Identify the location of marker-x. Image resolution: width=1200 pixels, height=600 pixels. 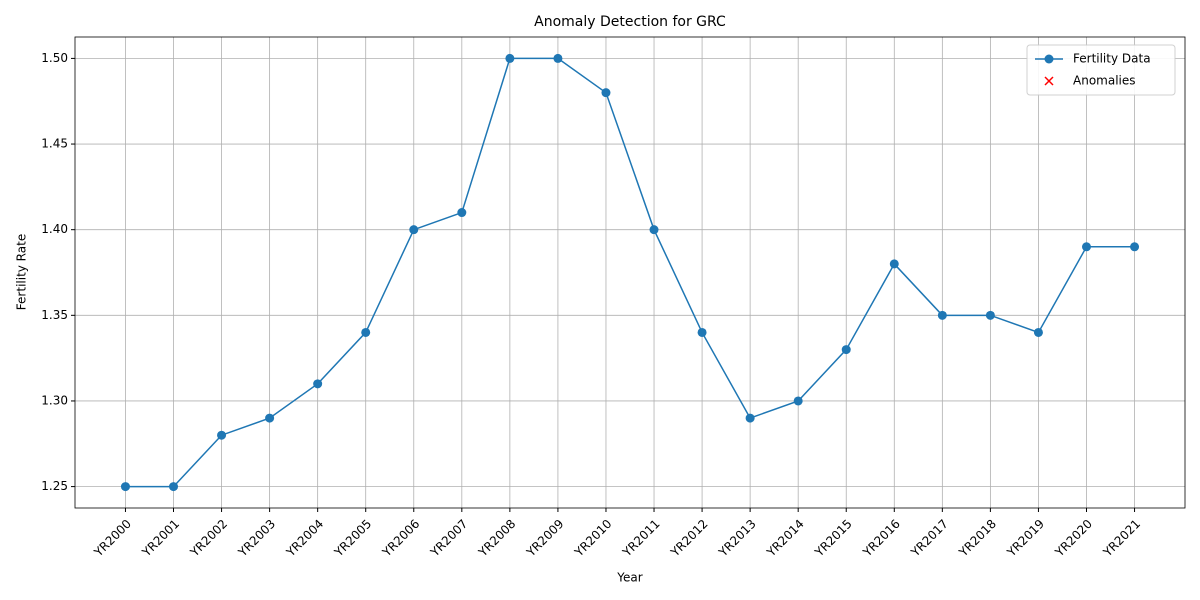
(1049, 81).